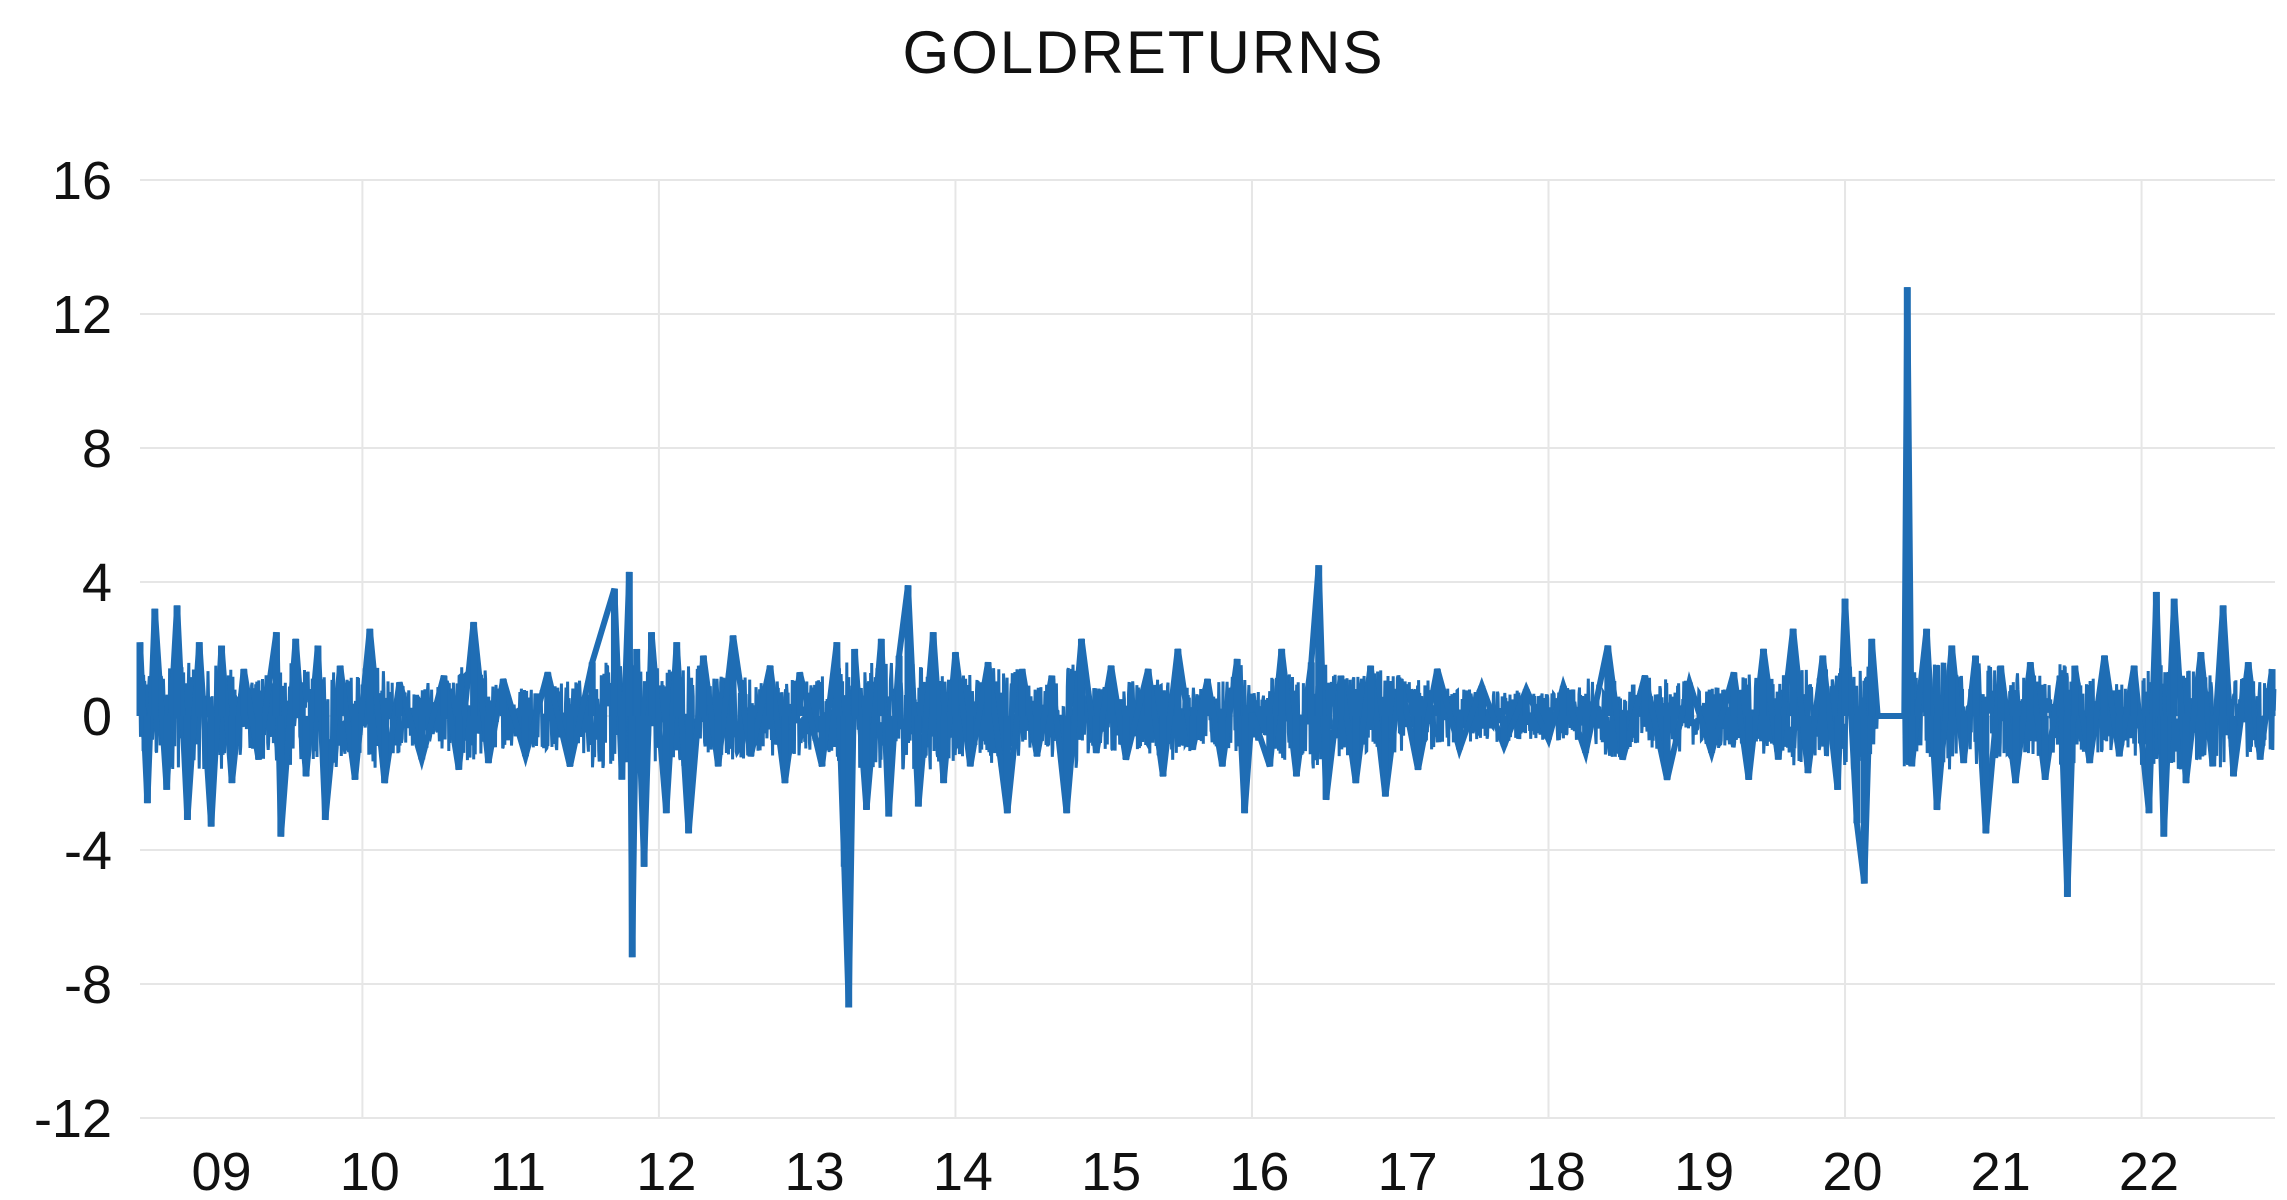 The height and width of the screenshot is (1200, 2287). Describe the element at coordinates (1704, 1171) in the screenshot. I see `x-tick-label: 19` at that location.